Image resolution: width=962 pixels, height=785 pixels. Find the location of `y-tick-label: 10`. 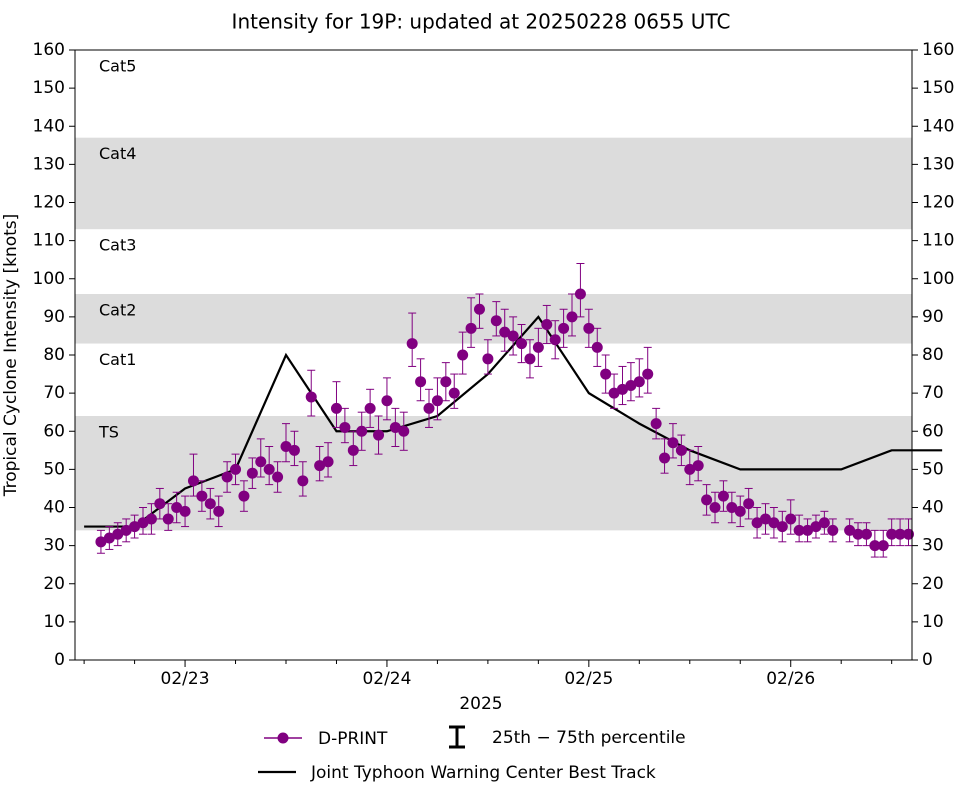

y-tick-label: 10 is located at coordinates (54, 622).